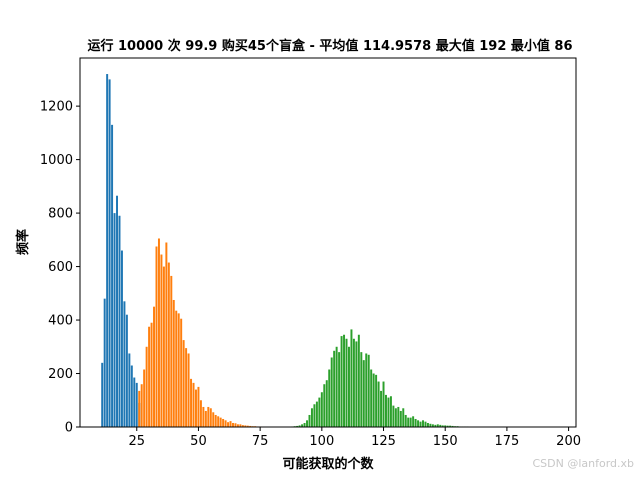 The width and height of the screenshot is (640, 480). I want to click on y-tick-label: 600, so click(60, 267).